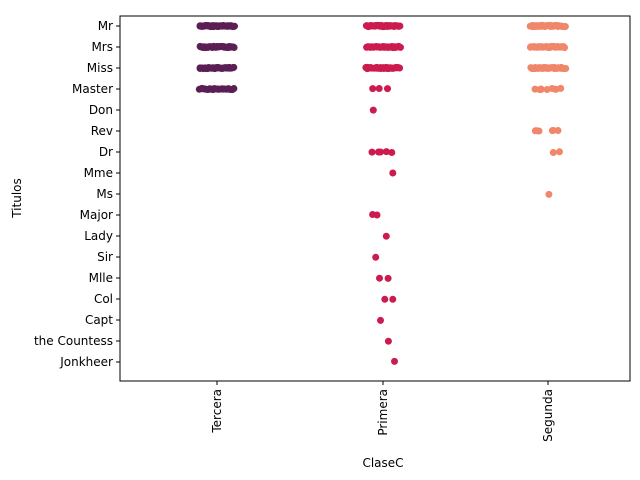 The image size is (640, 480). I want to click on point-primera-don, so click(373, 110).